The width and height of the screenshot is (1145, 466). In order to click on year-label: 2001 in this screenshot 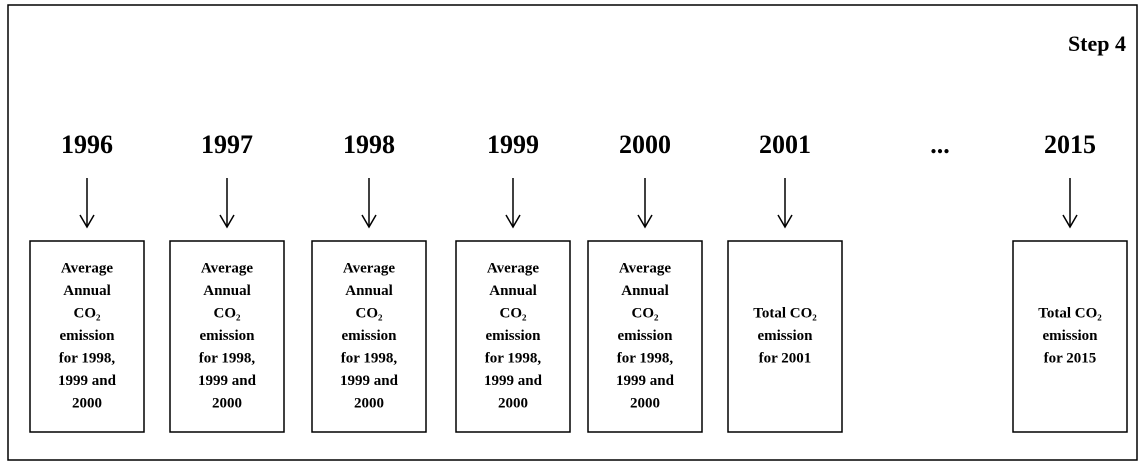, I will do `click(785, 144)`.